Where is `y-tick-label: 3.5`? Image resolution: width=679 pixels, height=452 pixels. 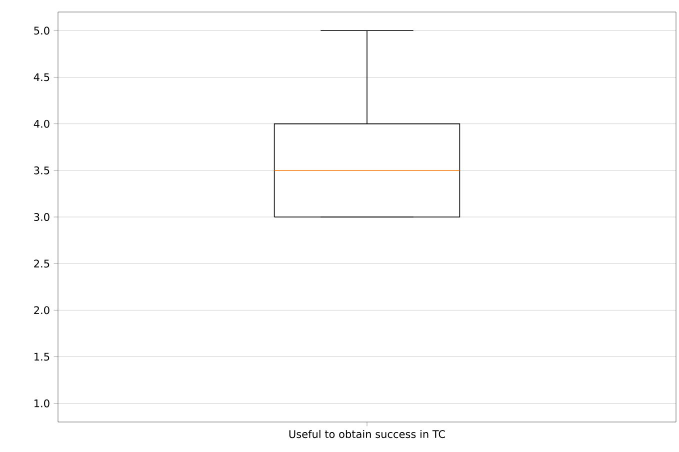
y-tick-label: 3.5 is located at coordinates (42, 170).